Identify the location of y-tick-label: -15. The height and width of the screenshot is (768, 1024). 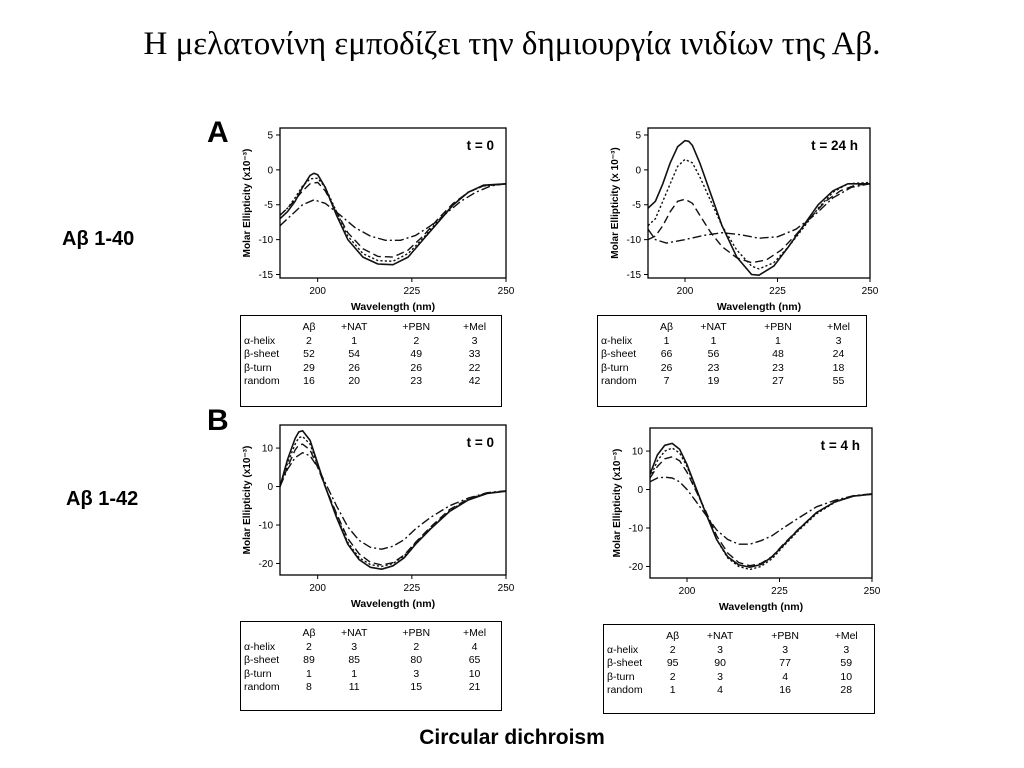
(634, 275).